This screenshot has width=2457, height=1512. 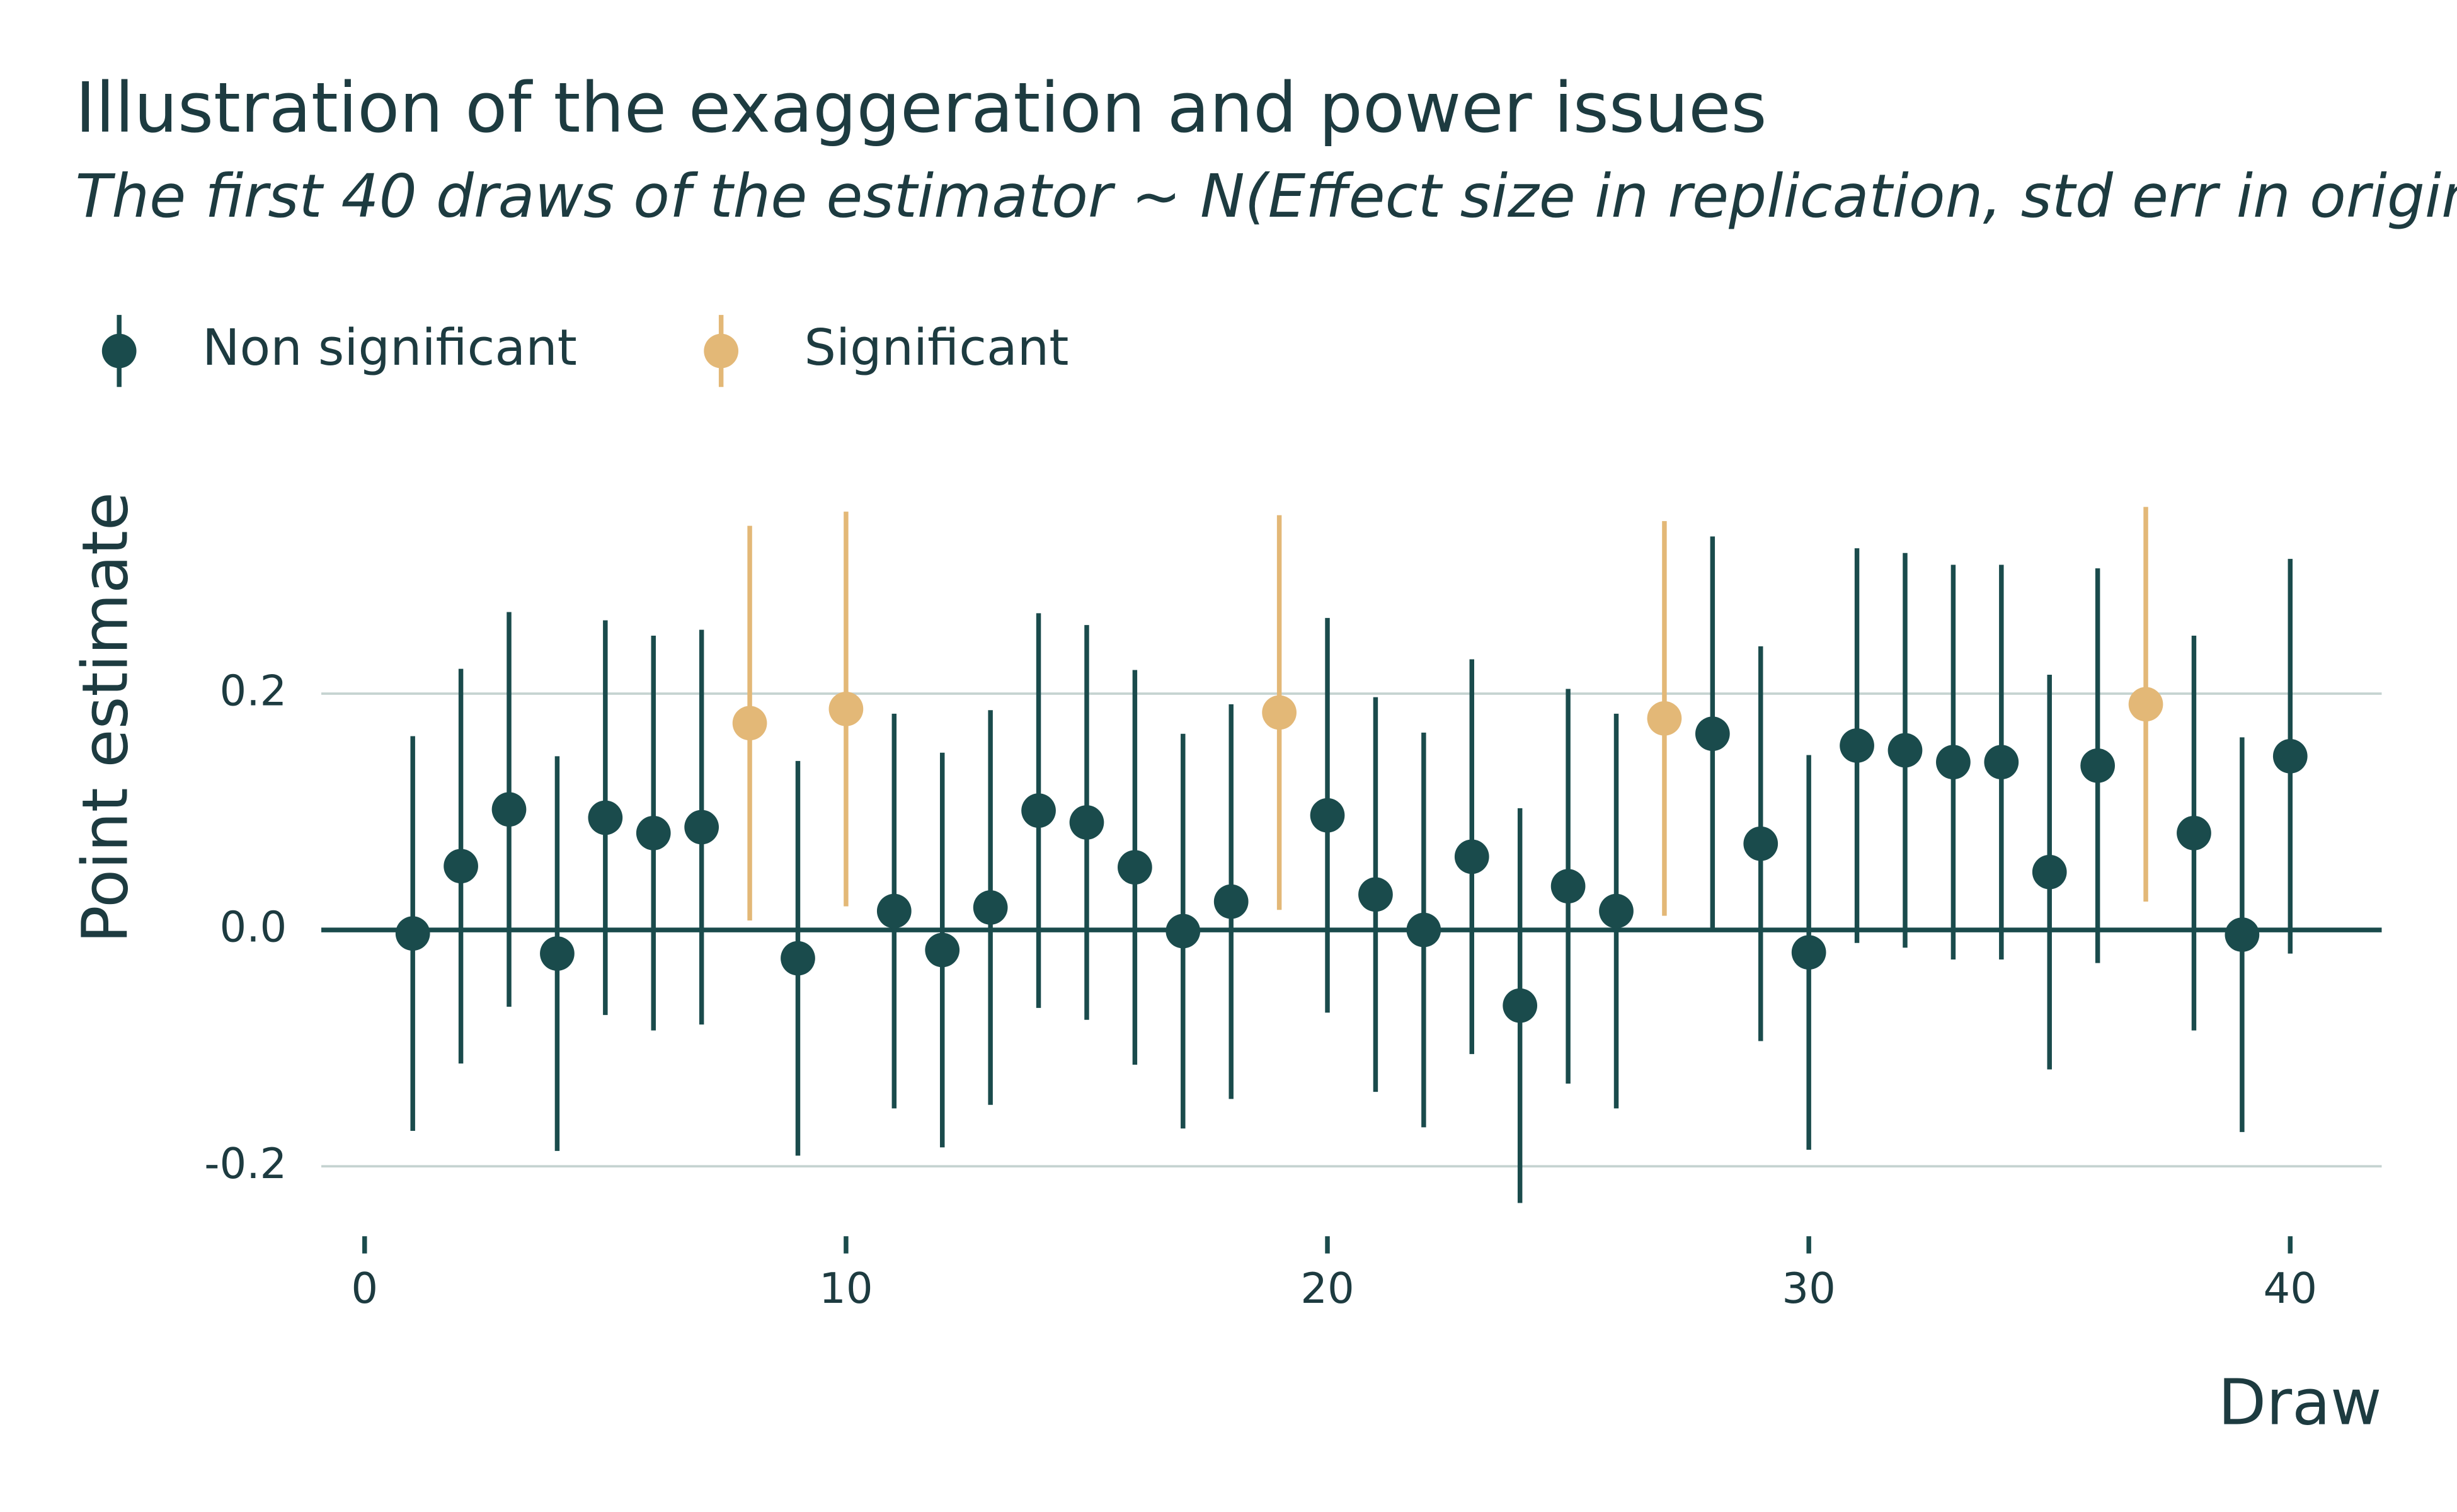 What do you see at coordinates (245, 1163) in the screenshot?
I see `y-tick-label: -0.2` at bounding box center [245, 1163].